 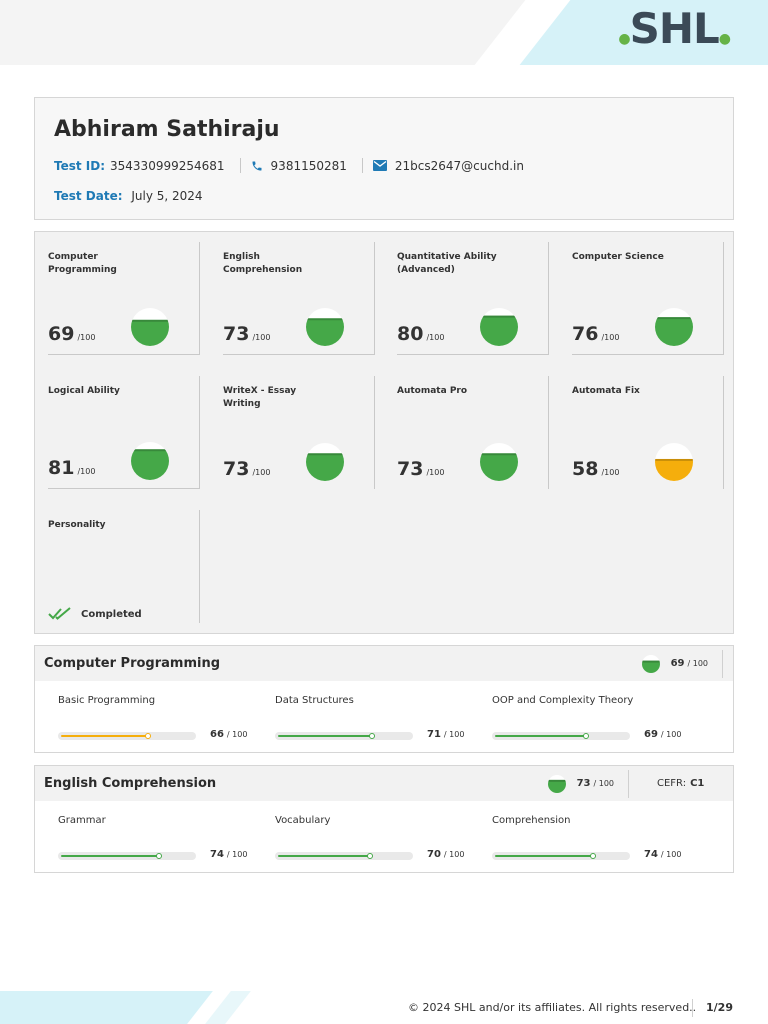 I want to click on footer-stripe, so click(x=228, y=1007).